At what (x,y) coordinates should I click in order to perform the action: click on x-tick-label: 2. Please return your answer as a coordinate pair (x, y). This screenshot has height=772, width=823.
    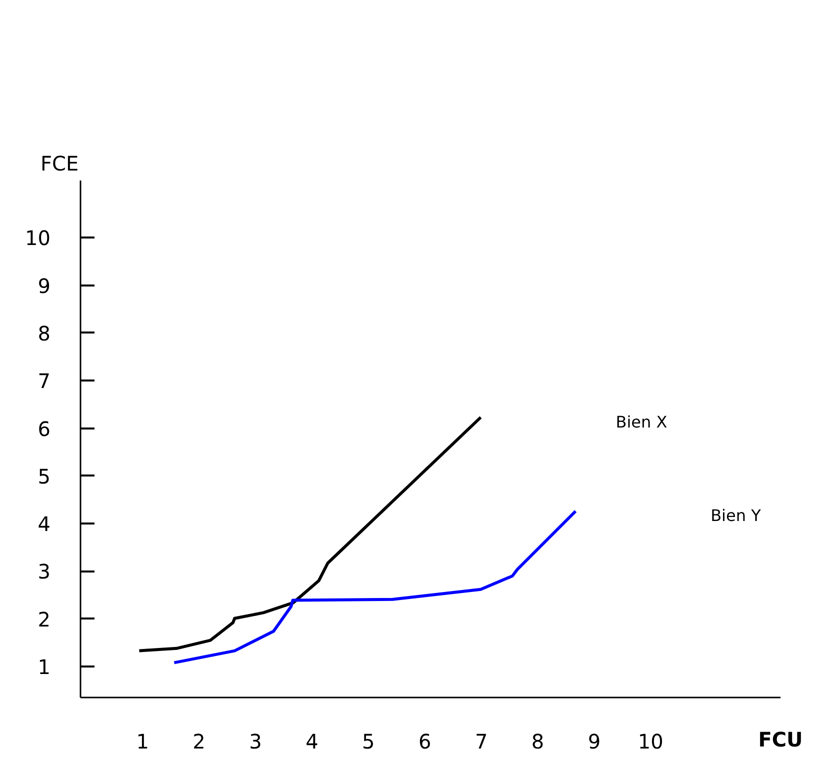
    Looking at the image, I should click on (199, 742).